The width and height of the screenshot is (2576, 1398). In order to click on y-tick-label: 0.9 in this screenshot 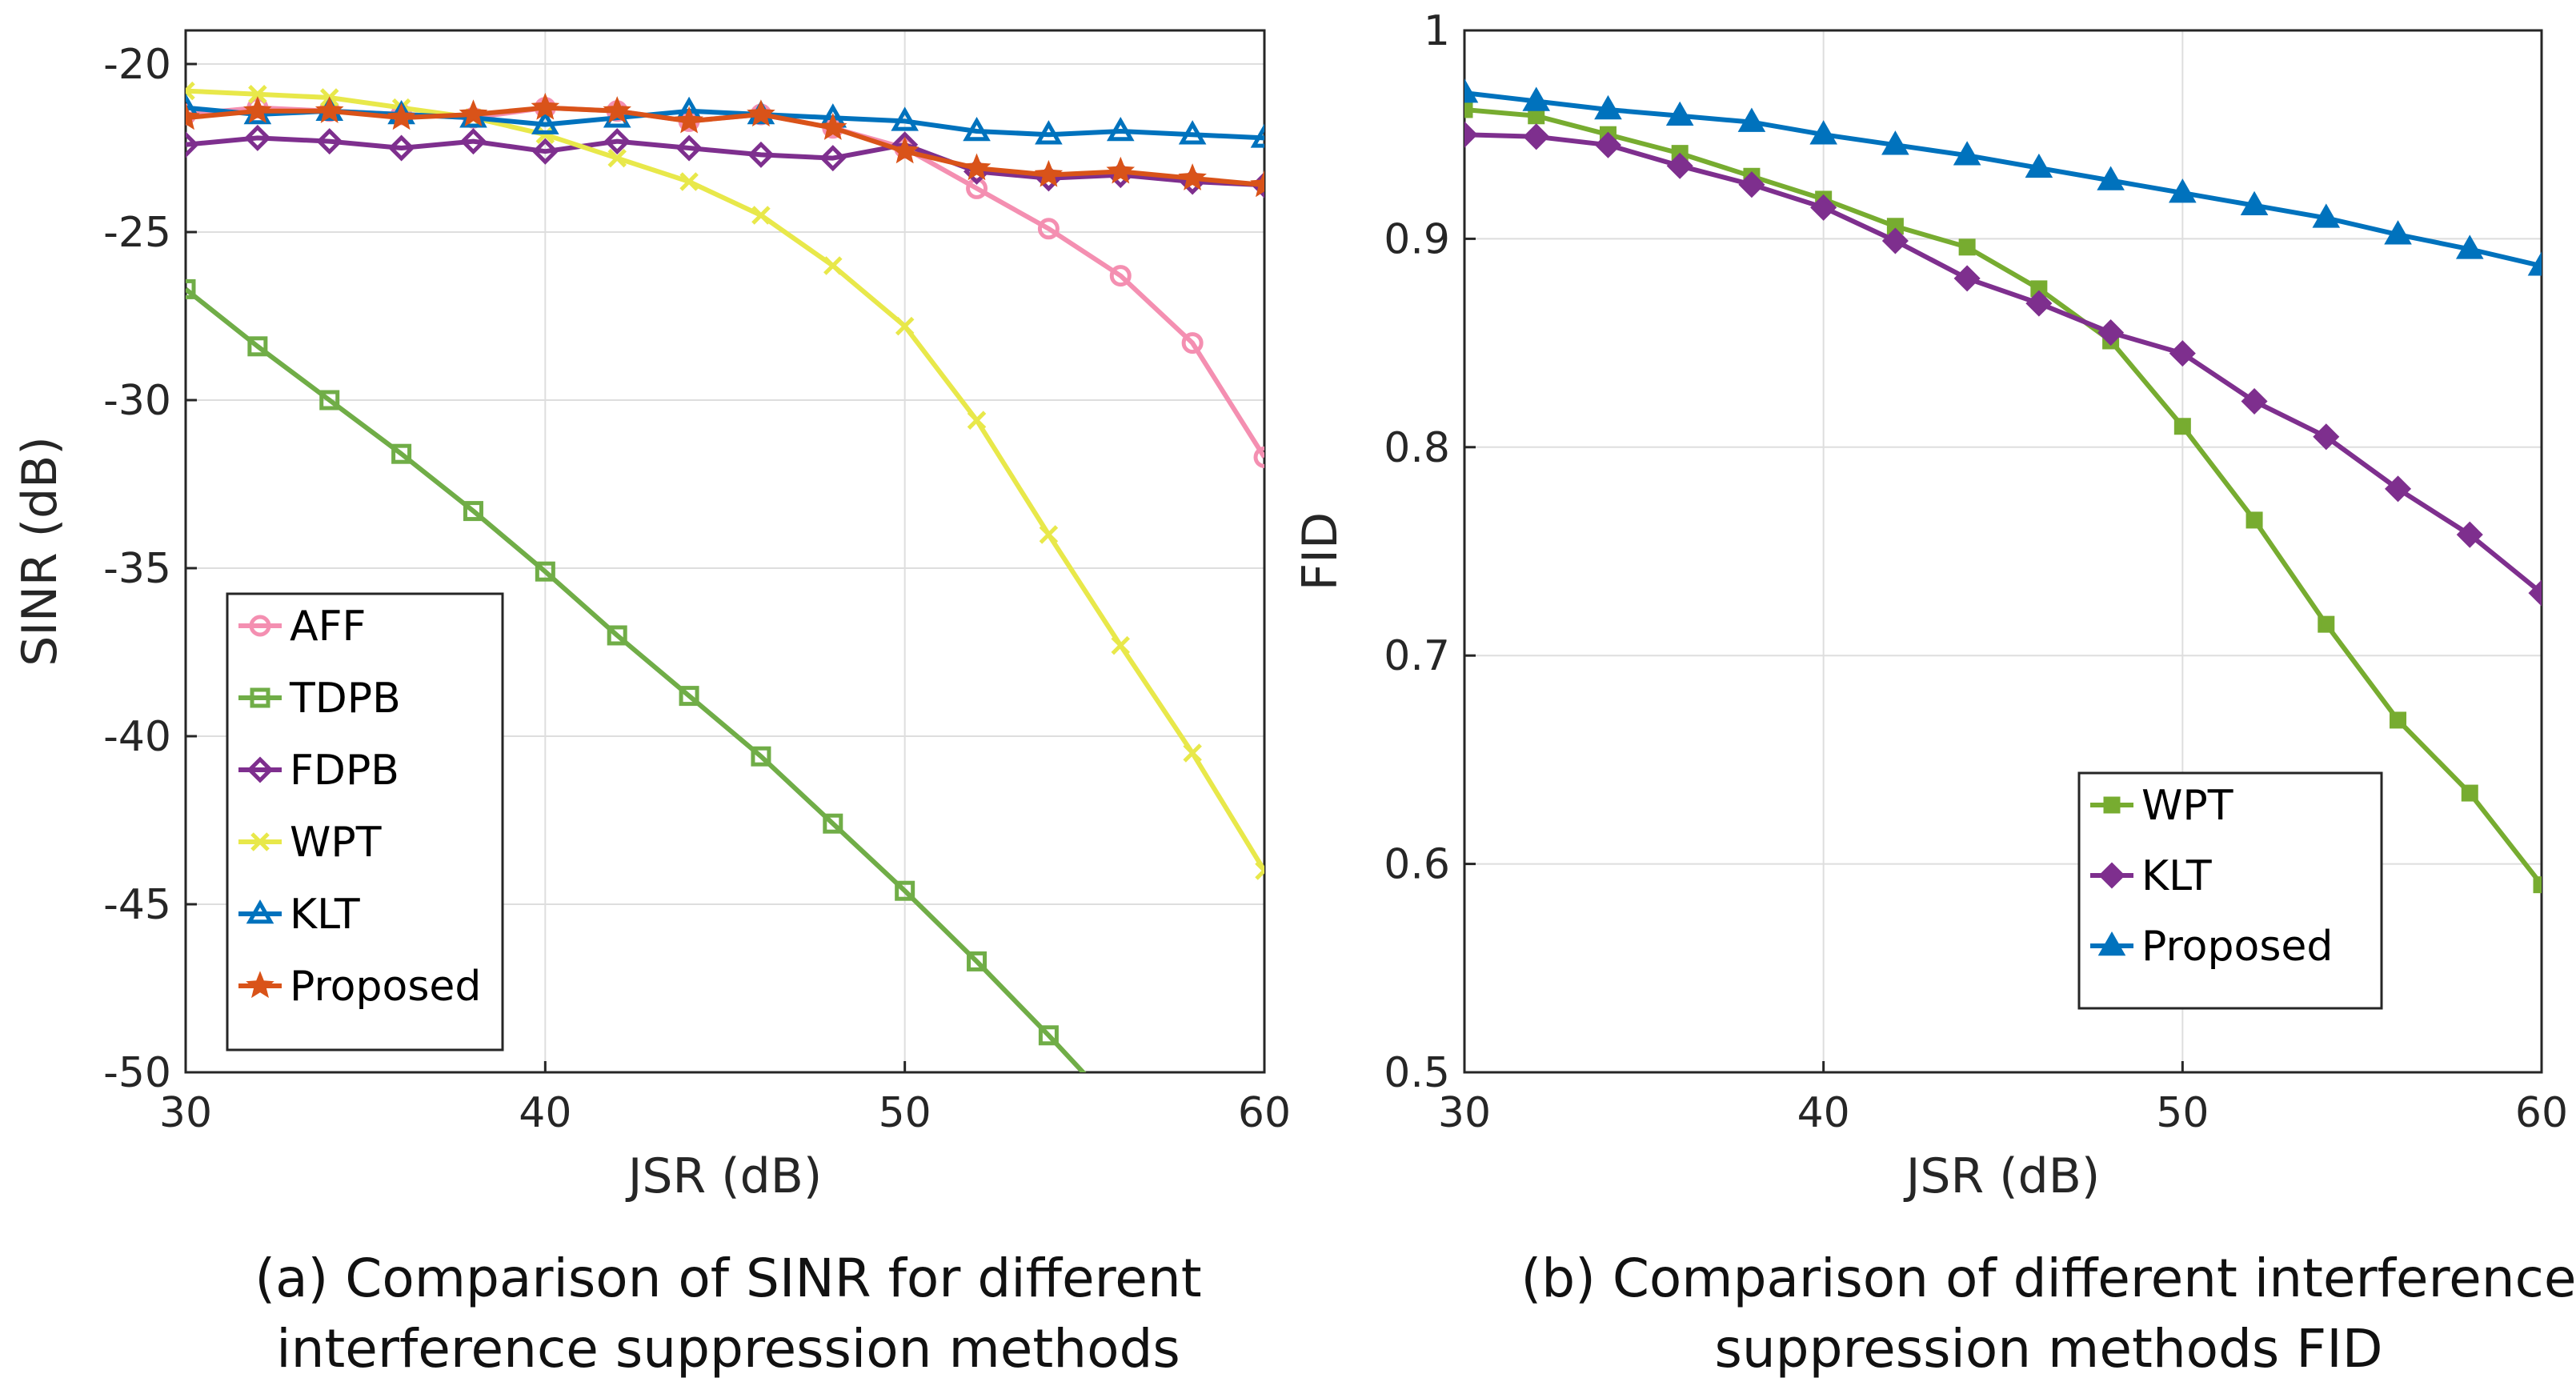, I will do `click(1417, 239)`.